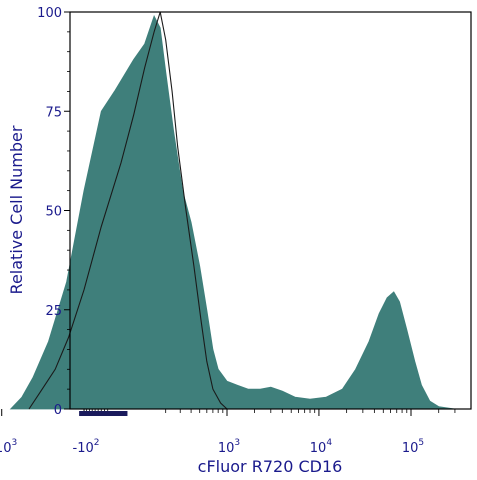 The height and width of the screenshot is (480, 477). Describe the element at coordinates (49, 13) in the screenshot. I see `y-tick-label: 100` at that location.